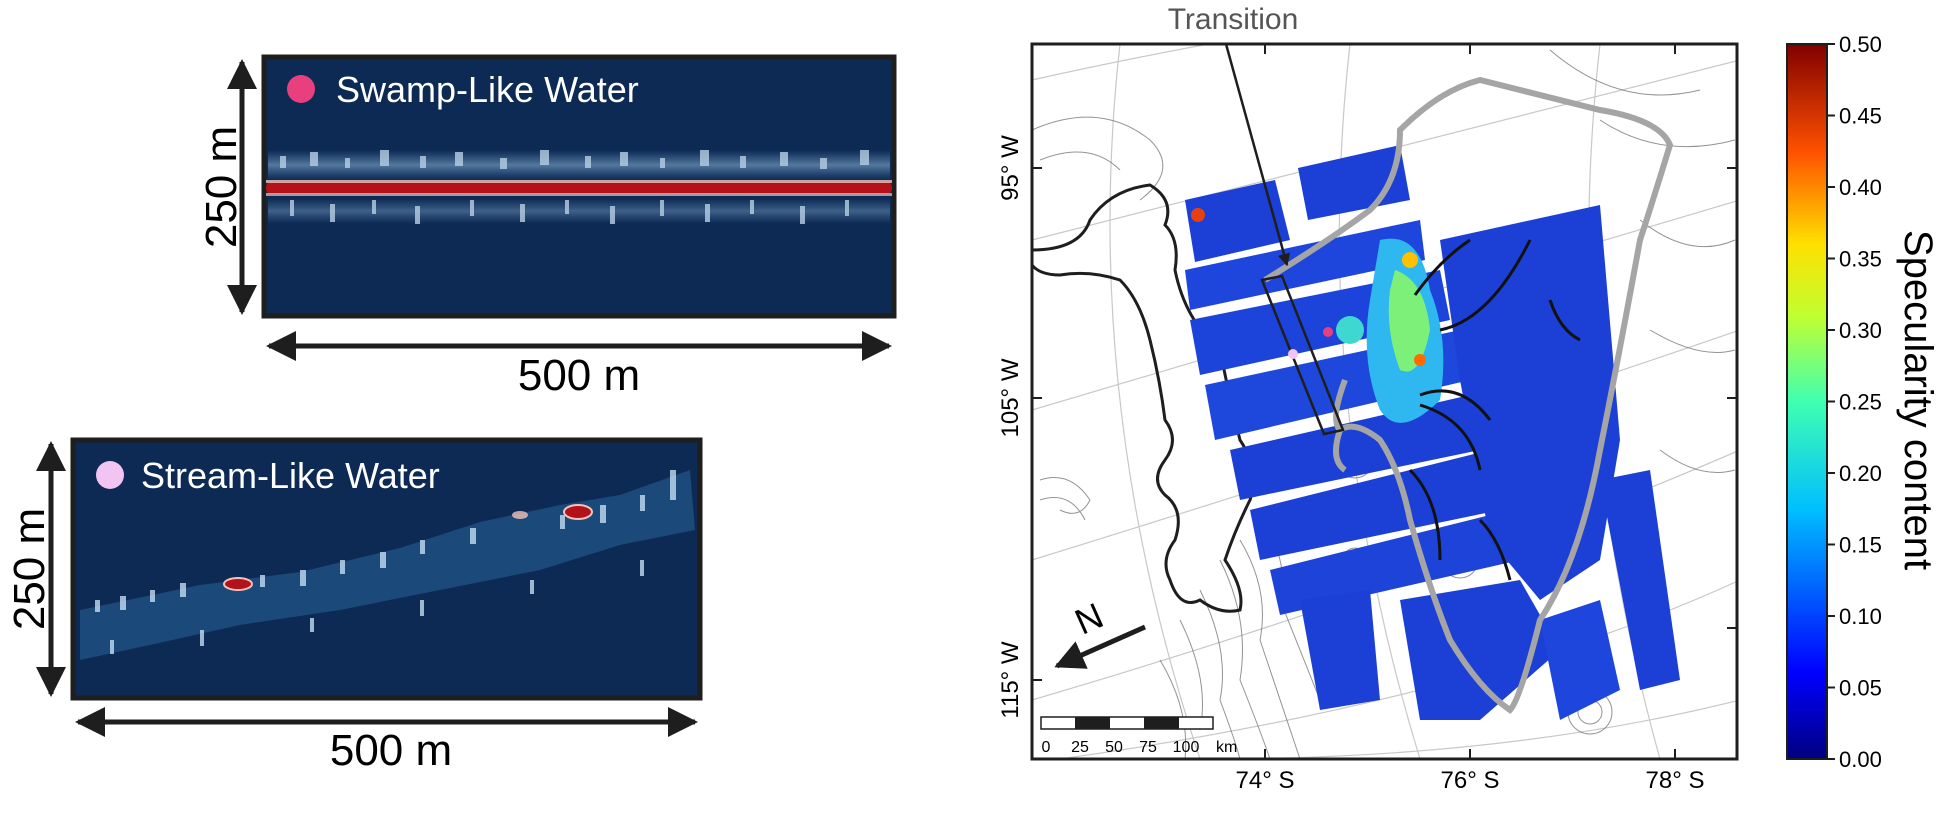 This screenshot has height=827, width=1945. I want to click on stream-height-label: 250 m, so click(29, 569).